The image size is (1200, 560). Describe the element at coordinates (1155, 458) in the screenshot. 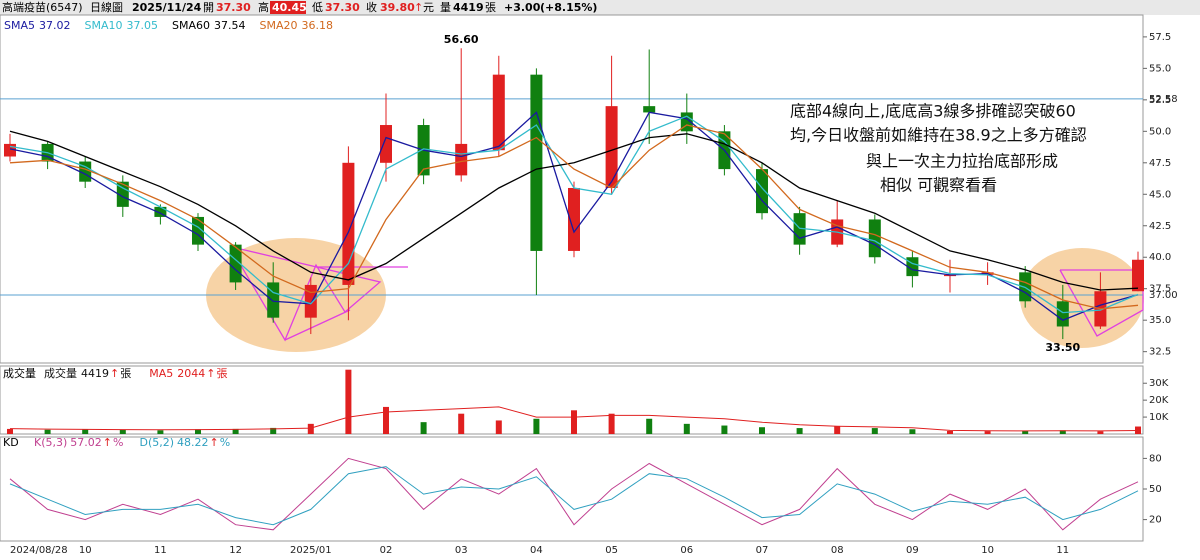

I see `y-tick-label: 80` at that location.